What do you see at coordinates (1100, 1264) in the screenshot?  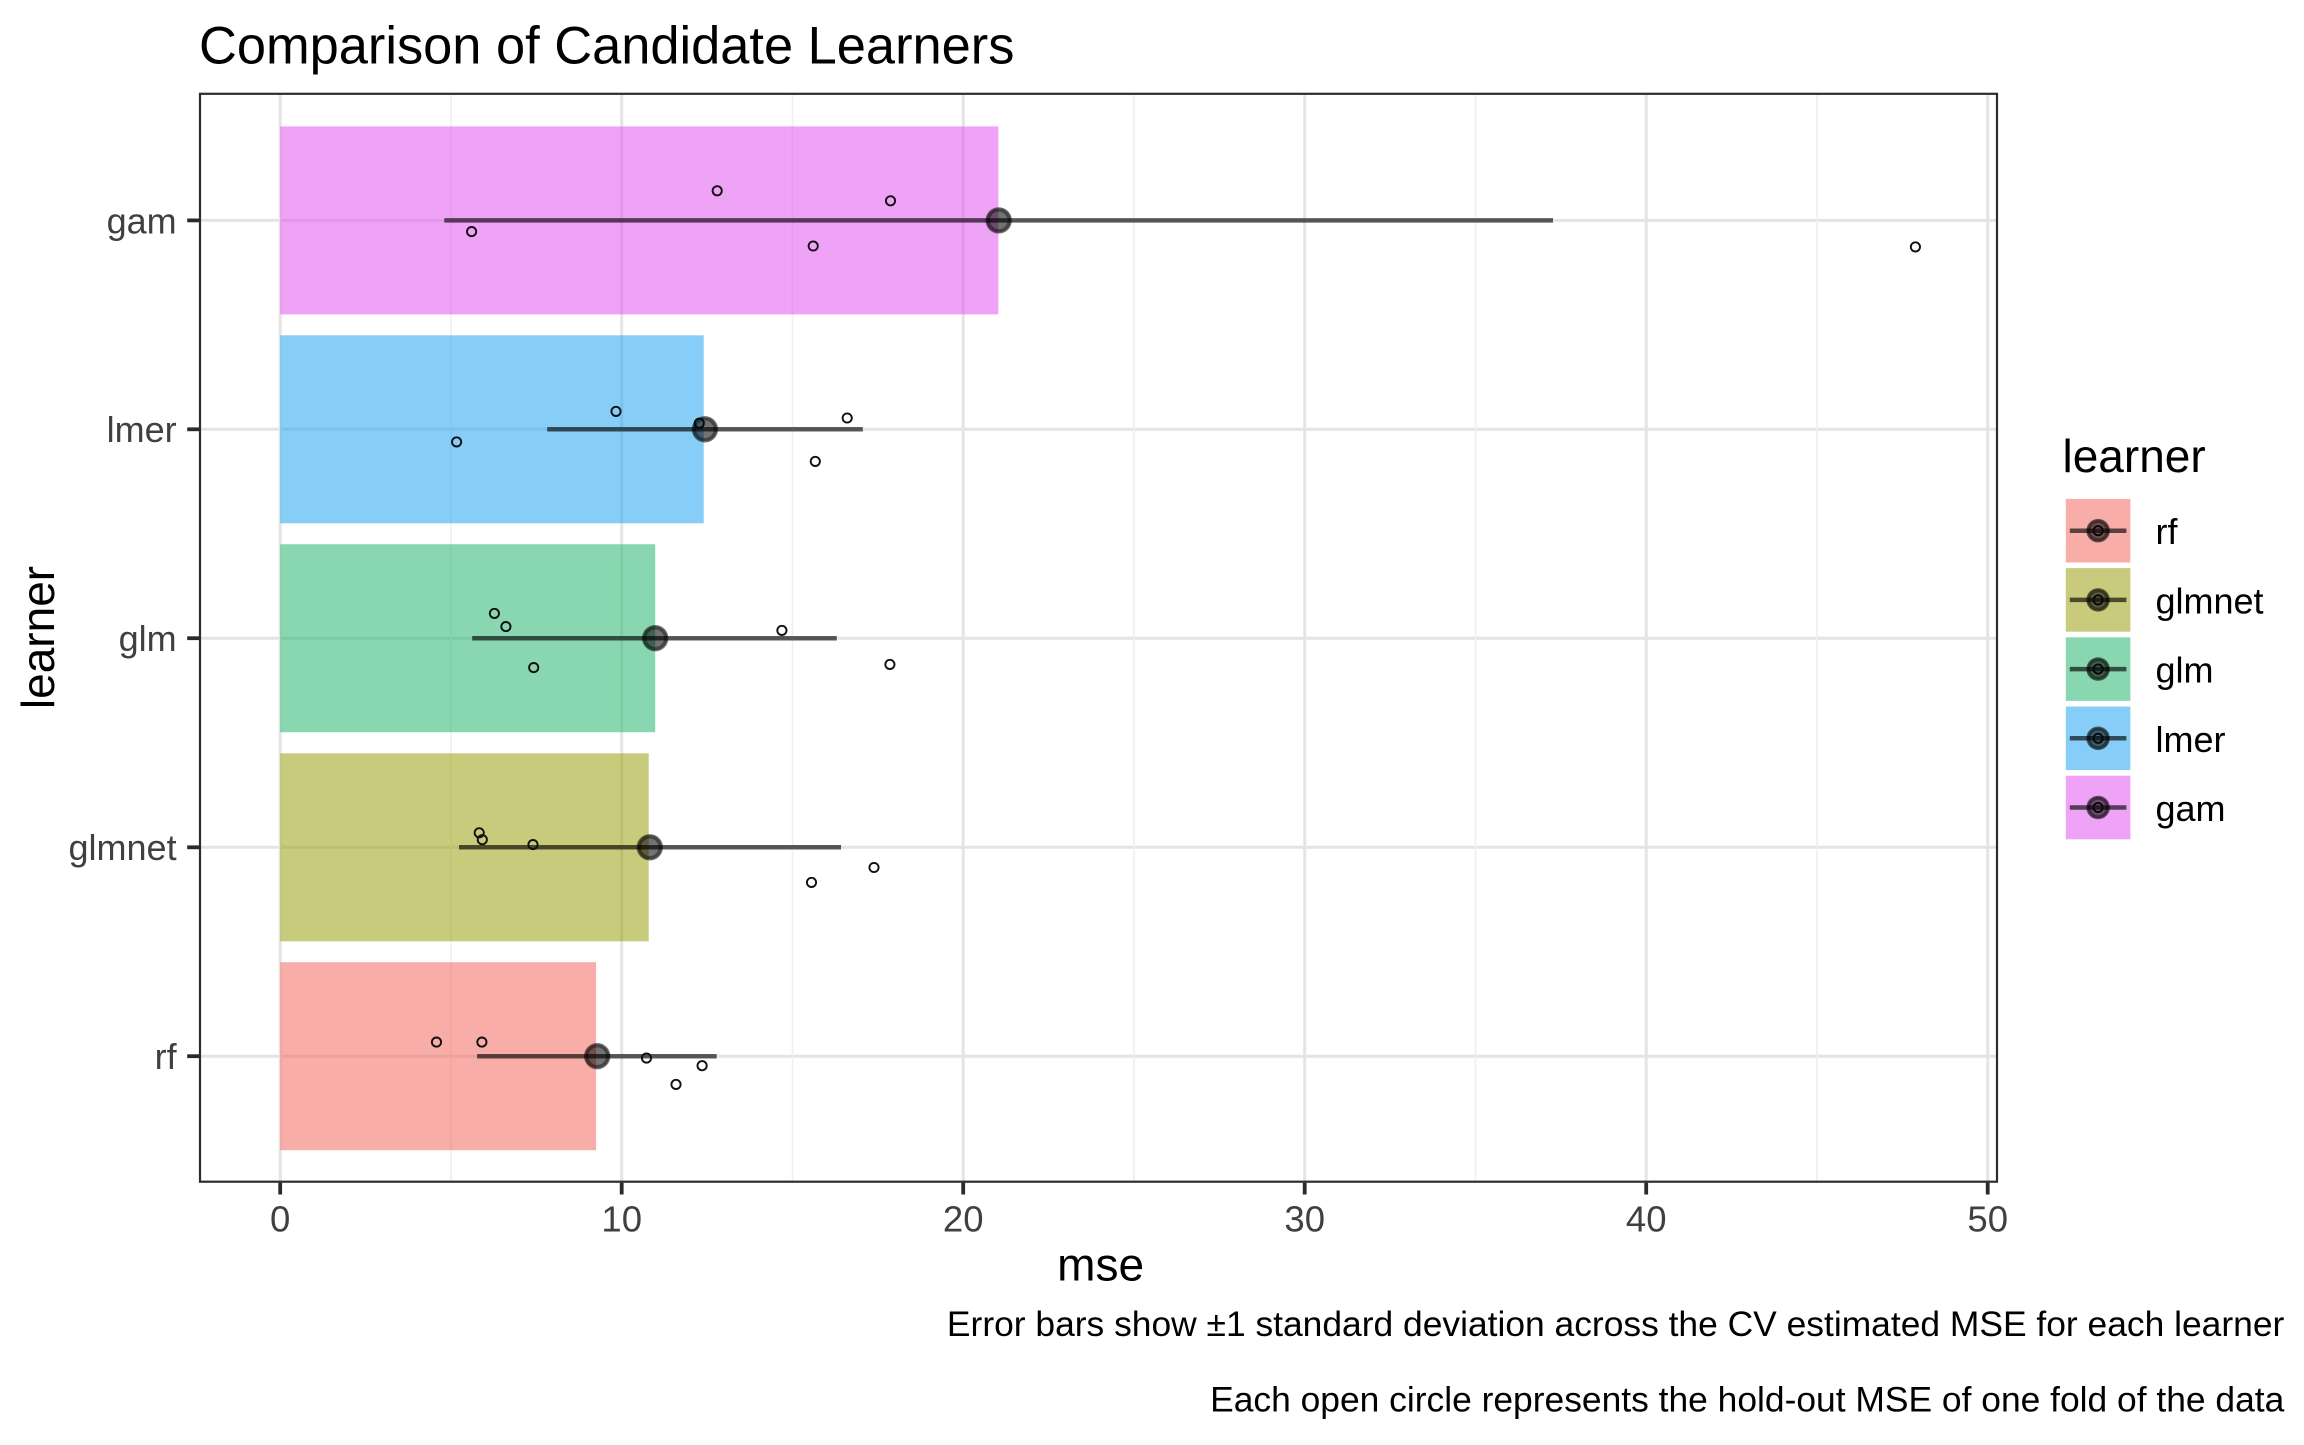 I see `svg-text: mse` at bounding box center [1100, 1264].